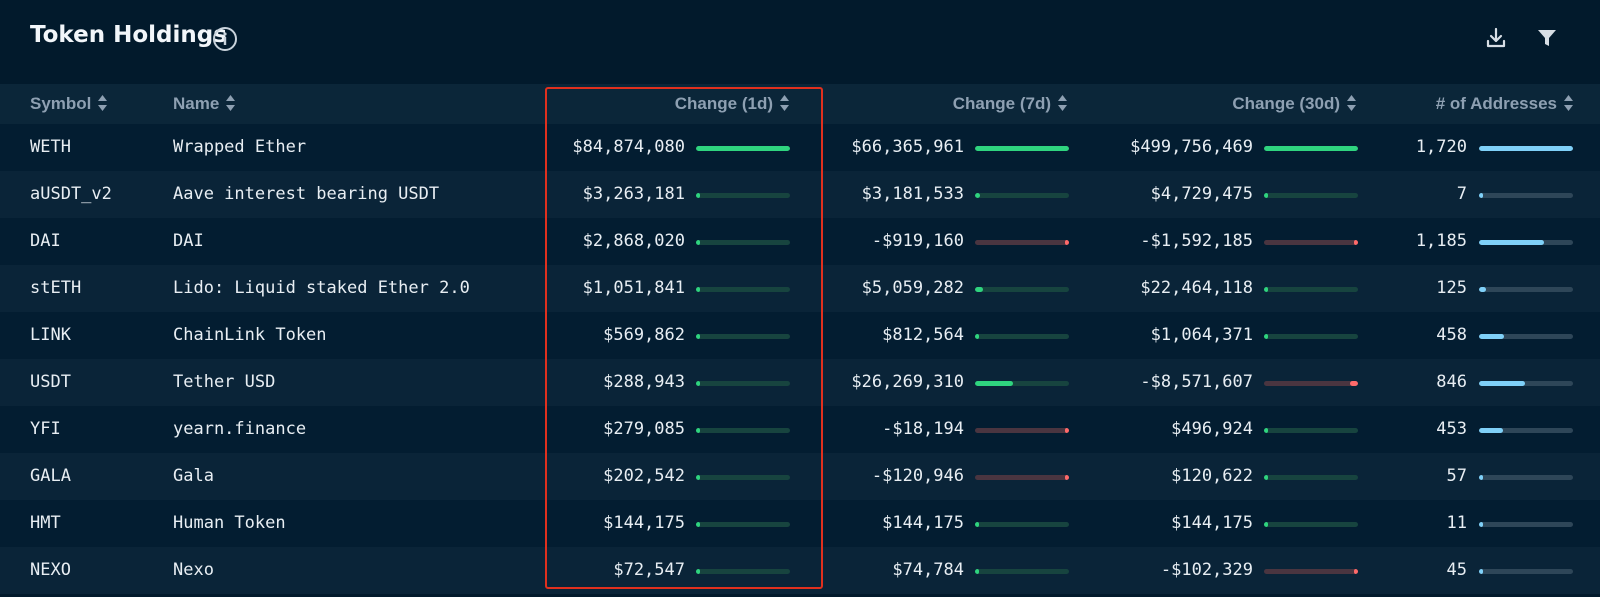 This screenshot has height=597, width=1600. I want to click on cell-symbol: HMT, so click(45, 523).